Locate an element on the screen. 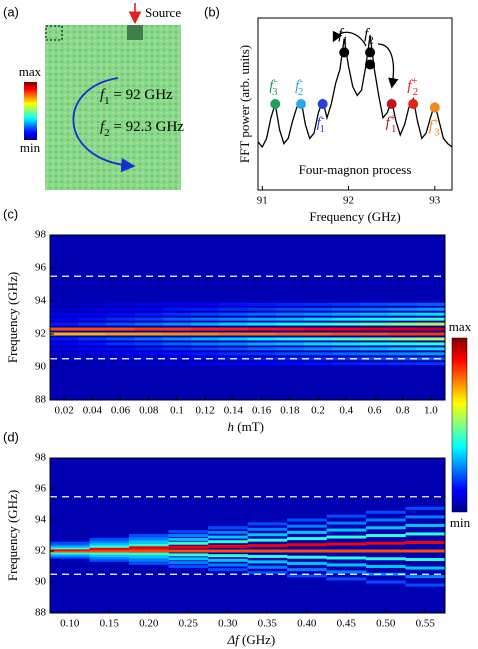  x-tick-label: 93 is located at coordinates (435, 201).